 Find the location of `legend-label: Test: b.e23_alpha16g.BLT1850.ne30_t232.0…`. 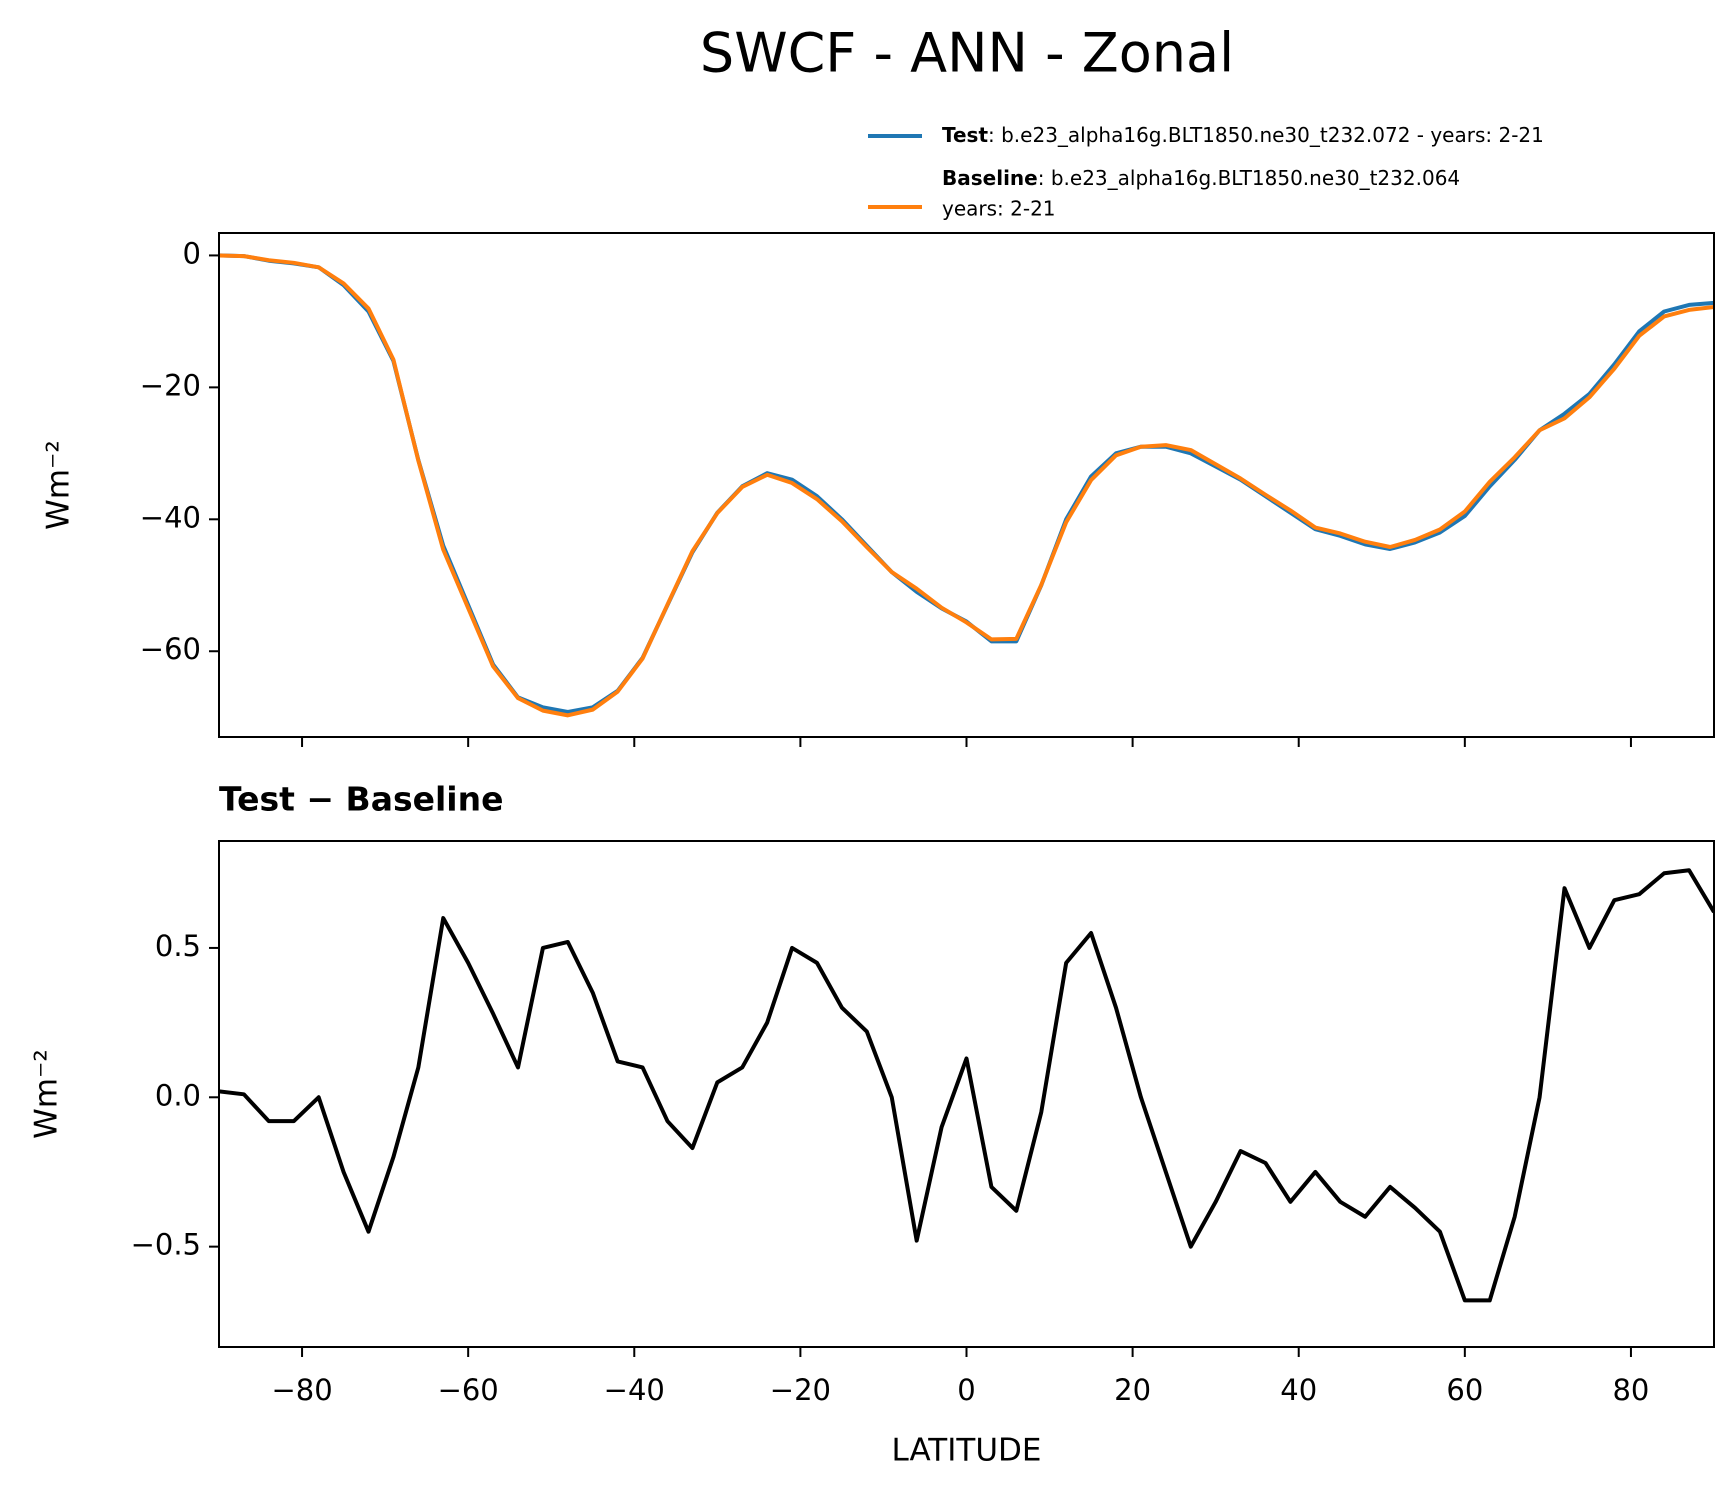

legend-label: Test: b.e23_alpha16g.BLT1850.ne30_t232.0… is located at coordinates (1243, 135).